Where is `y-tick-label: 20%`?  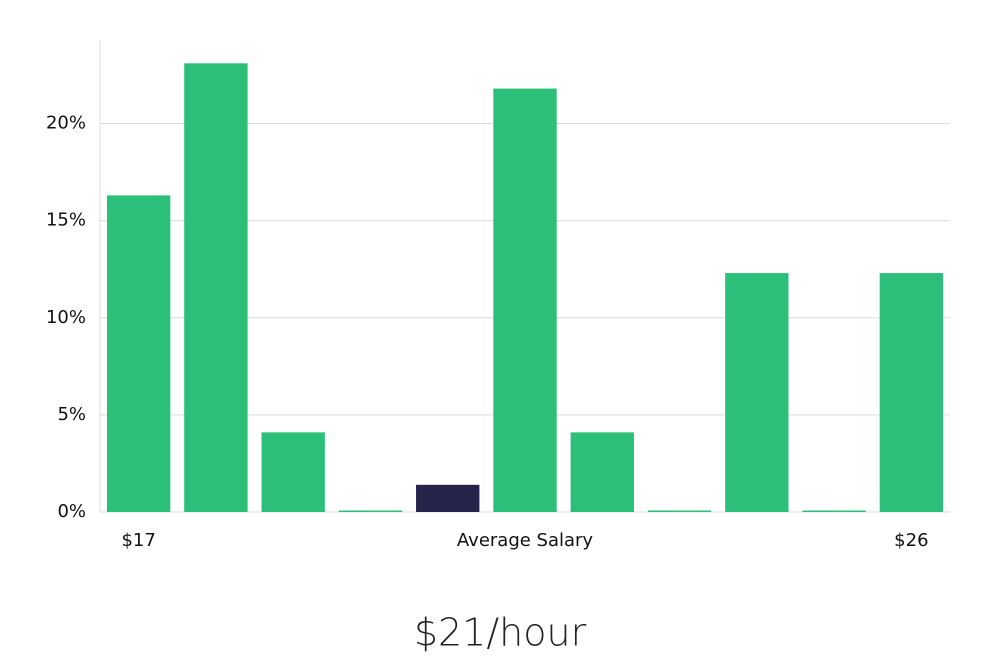
y-tick-label: 20% is located at coordinates (66, 123).